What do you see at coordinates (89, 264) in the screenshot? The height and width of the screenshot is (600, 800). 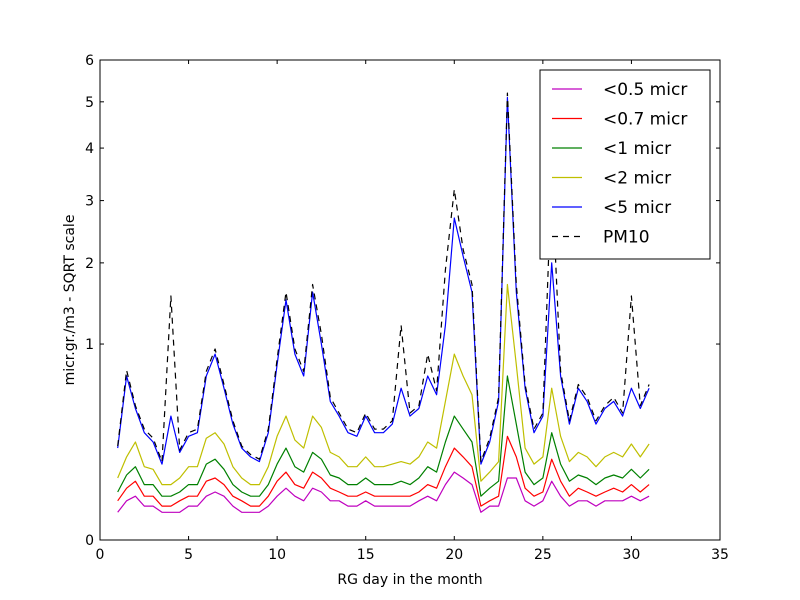 I see `y-tick-label: 2` at bounding box center [89, 264].